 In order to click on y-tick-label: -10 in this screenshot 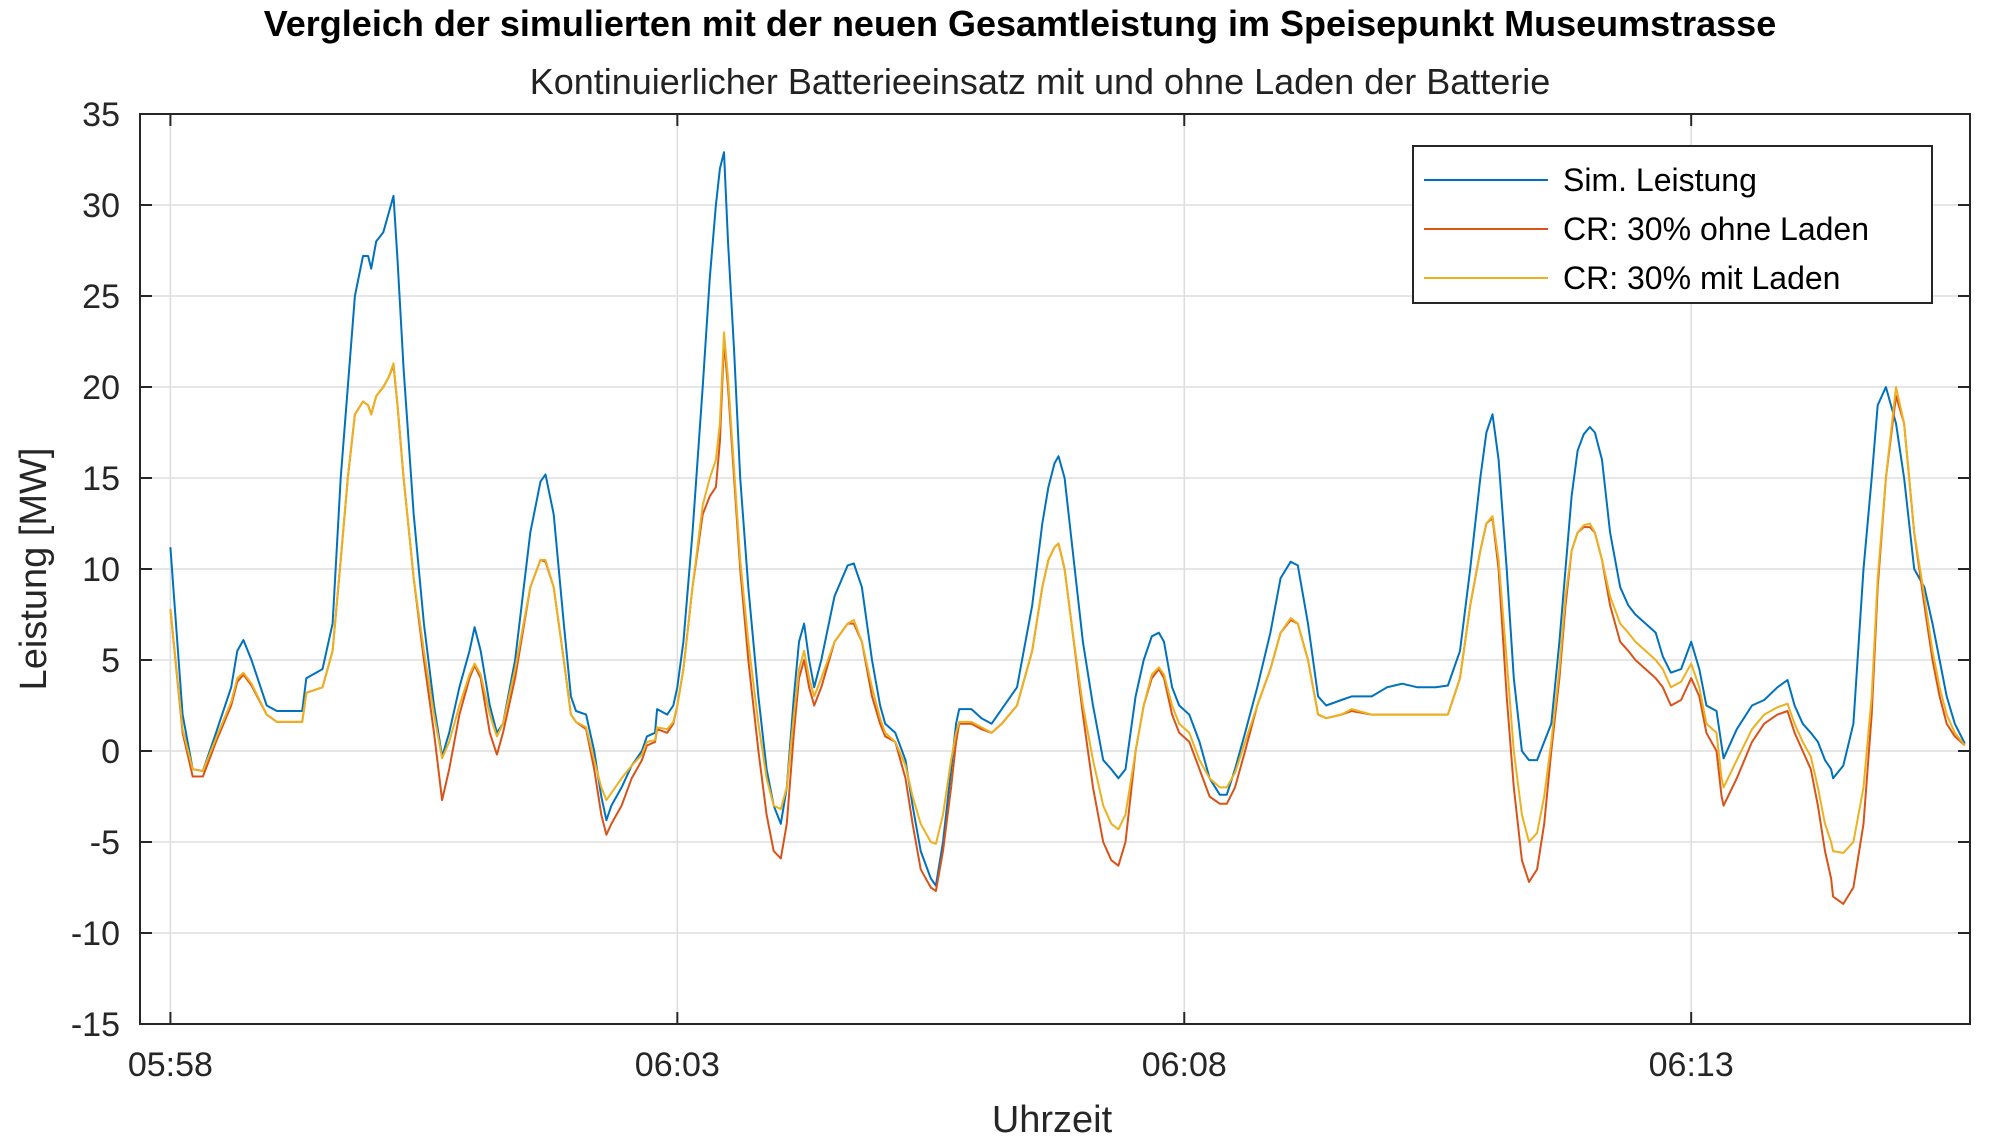, I will do `click(95, 934)`.